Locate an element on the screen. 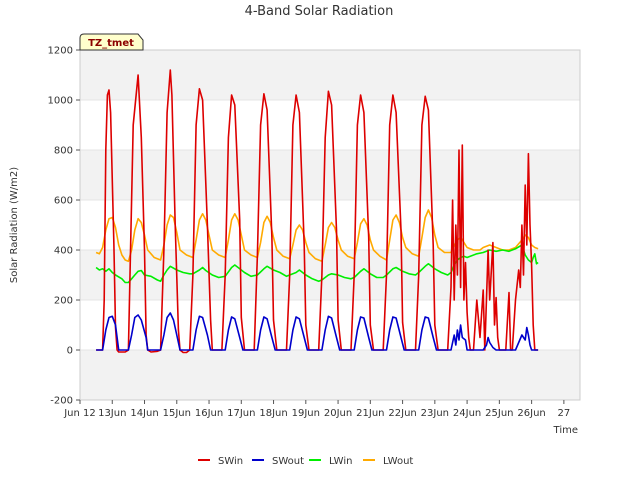 This screenshot has height=480, width=640. x-tick-label: 20Jun is located at coordinates (338, 413).